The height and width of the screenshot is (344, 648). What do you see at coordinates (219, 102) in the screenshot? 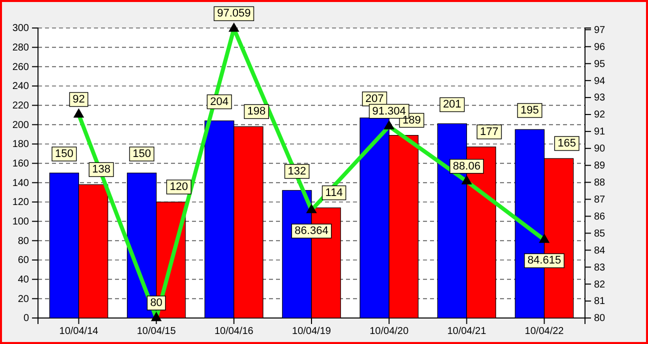
I see `data-label: 204` at bounding box center [219, 102].